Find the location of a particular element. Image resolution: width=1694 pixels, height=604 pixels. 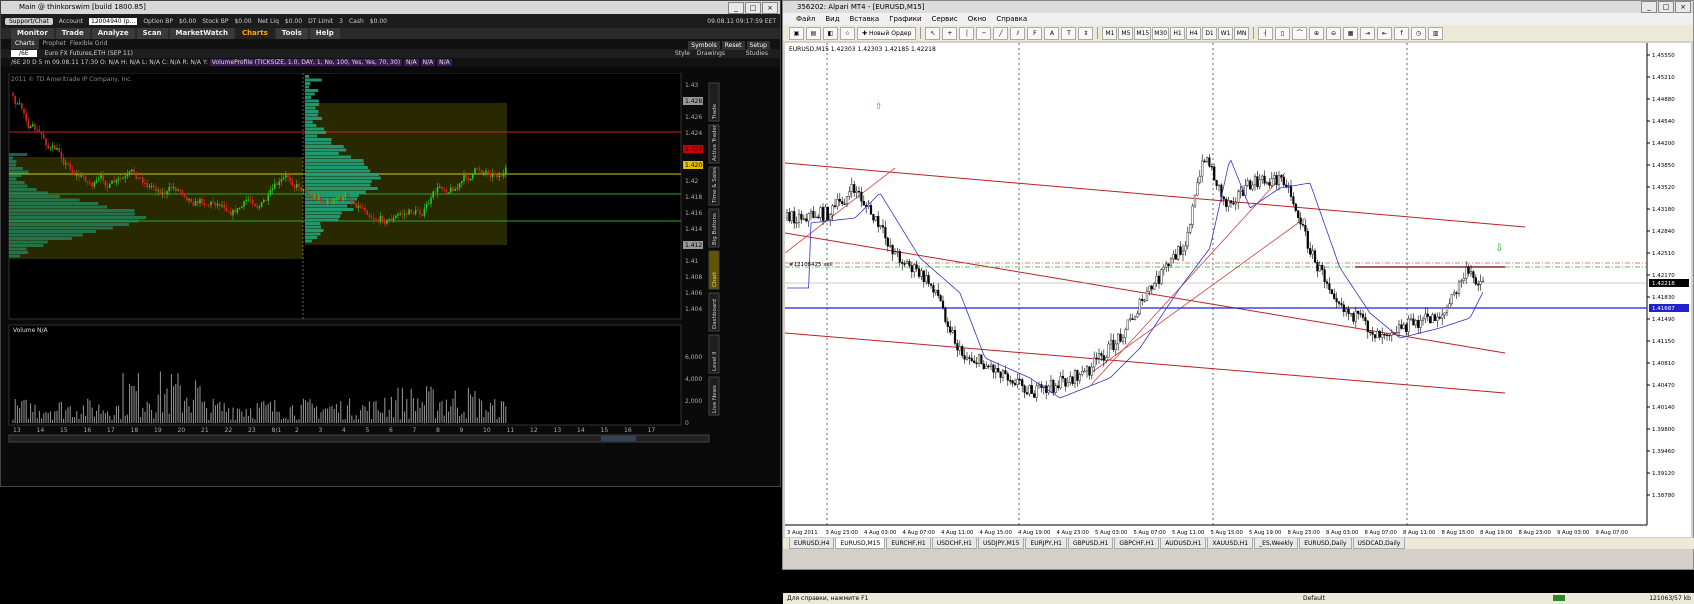

maximize-button: □ is located at coordinates (753, 8).